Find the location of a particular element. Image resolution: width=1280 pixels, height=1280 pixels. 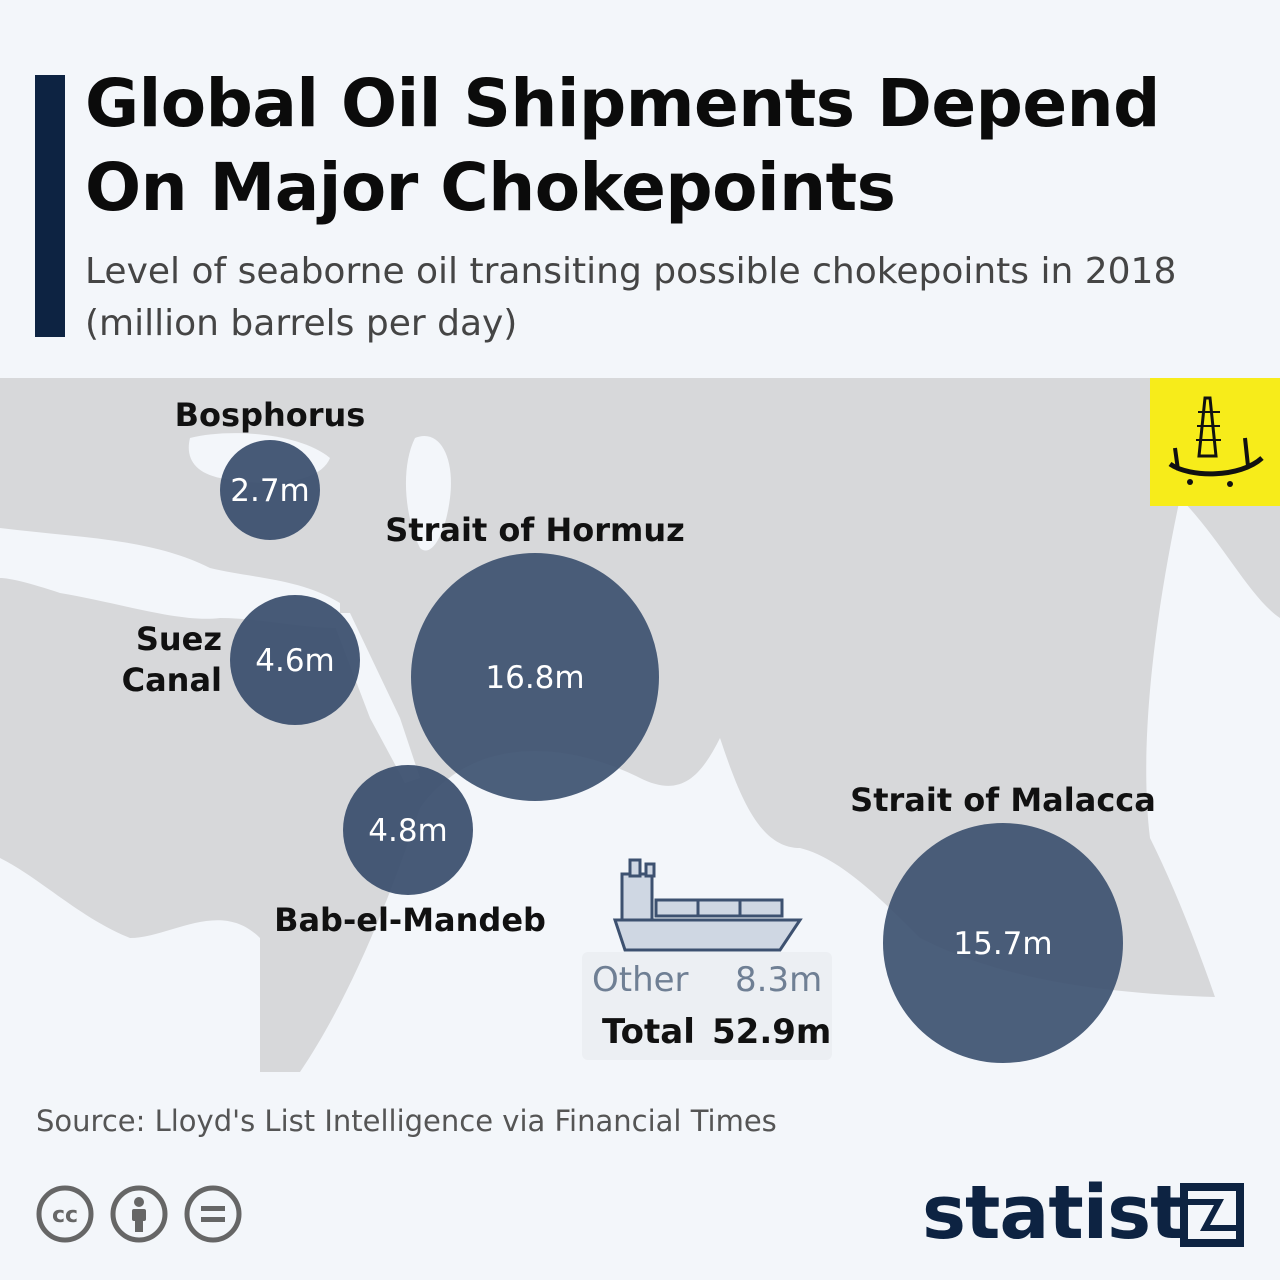

other-label: Other is located at coordinates (640, 980).